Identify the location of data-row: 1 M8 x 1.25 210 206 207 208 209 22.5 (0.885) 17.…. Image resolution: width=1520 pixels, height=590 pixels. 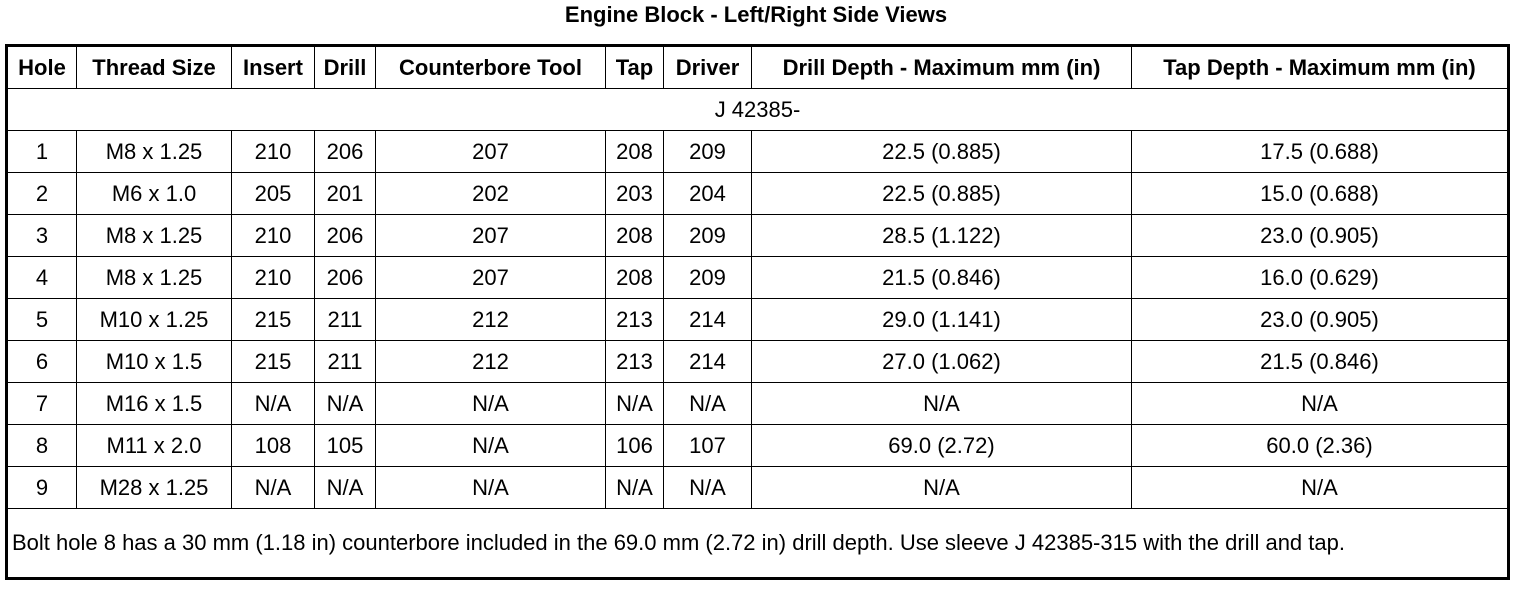
(757, 151).